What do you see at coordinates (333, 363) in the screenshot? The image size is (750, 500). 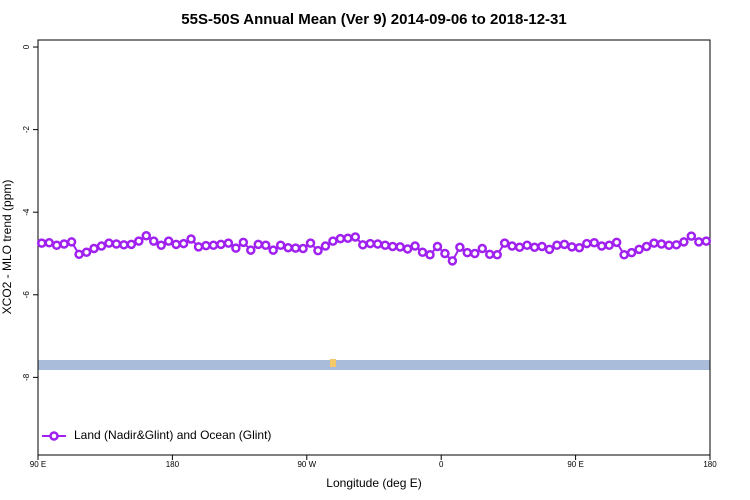 I see `coverage-patch` at bounding box center [333, 363].